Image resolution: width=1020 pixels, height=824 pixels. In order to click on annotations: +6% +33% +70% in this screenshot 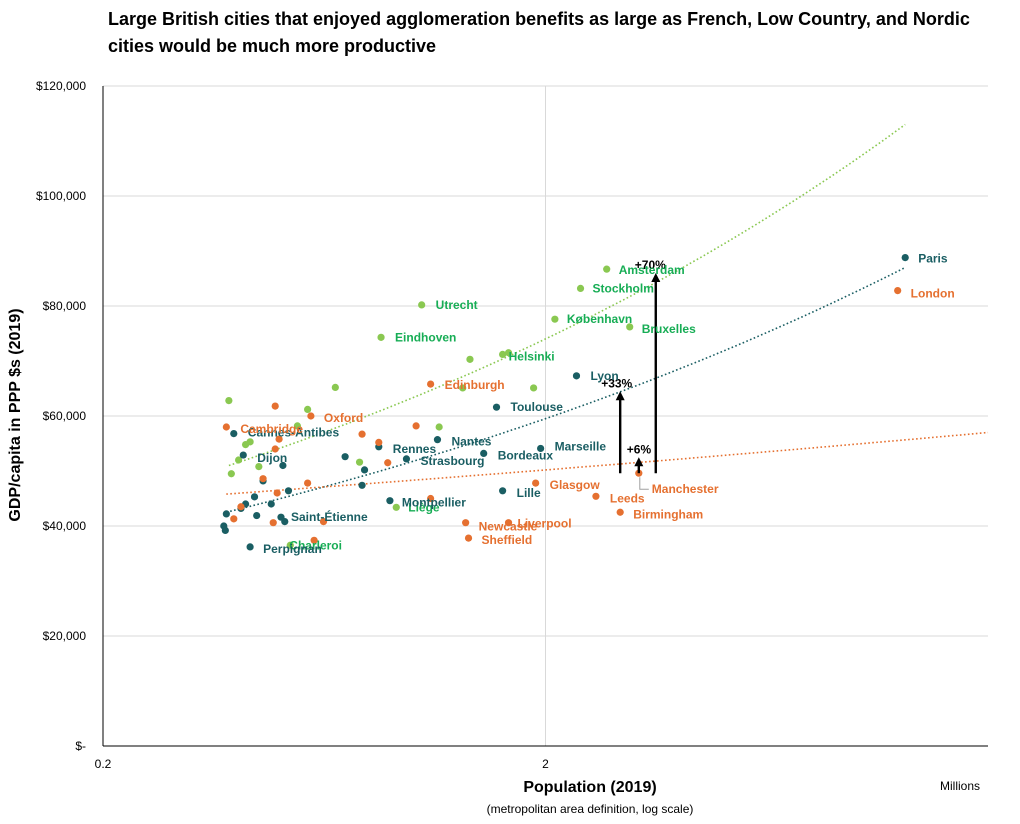, I will do `click(633, 366)`.